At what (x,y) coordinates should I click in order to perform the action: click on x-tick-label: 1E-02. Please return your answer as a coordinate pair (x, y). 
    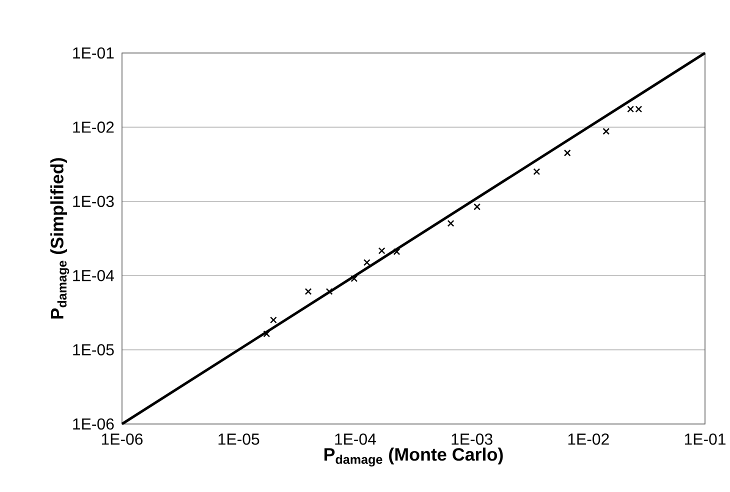
    Looking at the image, I should click on (588, 439).